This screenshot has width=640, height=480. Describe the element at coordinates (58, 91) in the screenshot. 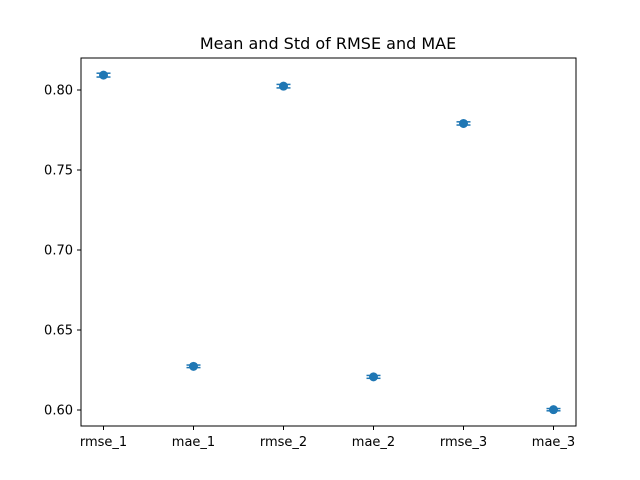

I see `y-tick-label: 0.80` at that location.